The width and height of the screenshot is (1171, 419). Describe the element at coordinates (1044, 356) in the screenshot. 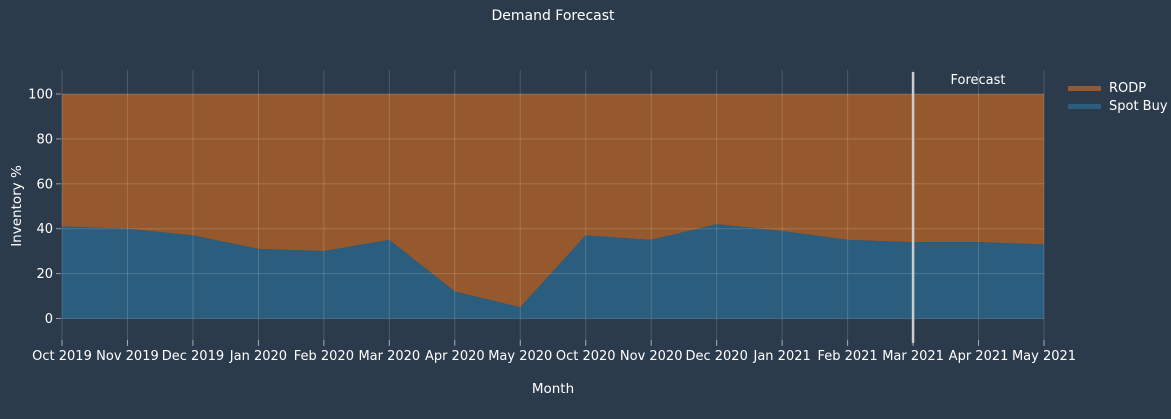

I see `x-tick-label: May 2021` at that location.